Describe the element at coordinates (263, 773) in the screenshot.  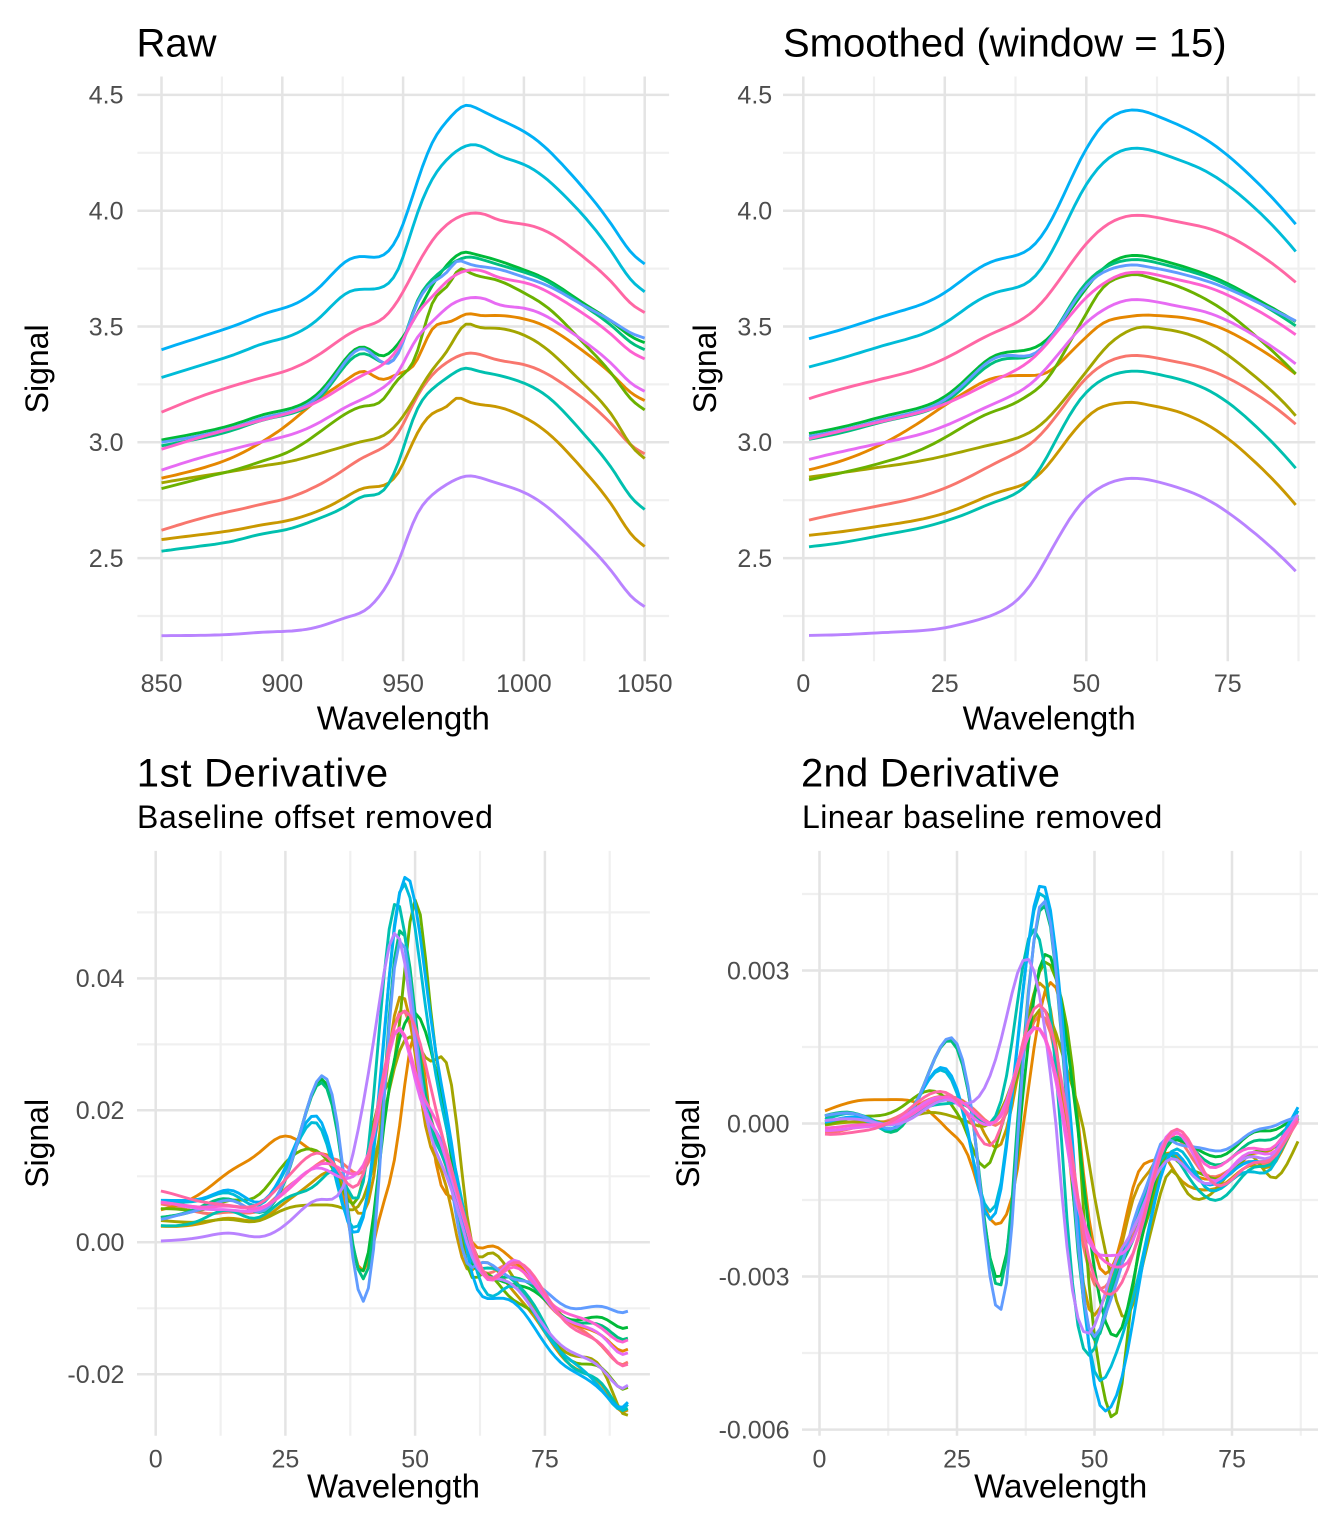
I see `svg-text: 1st Derivative` at that location.